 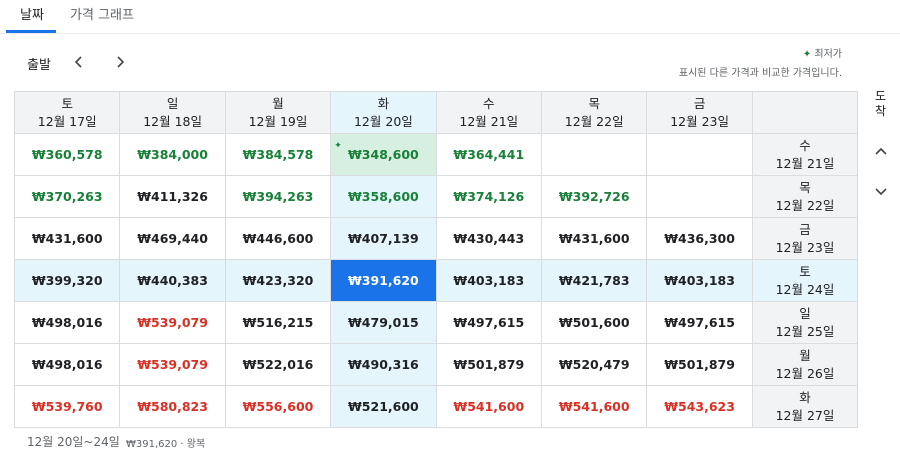 What do you see at coordinates (278, 112) in the screenshot?
I see `column-header: 월 12월 19일` at bounding box center [278, 112].